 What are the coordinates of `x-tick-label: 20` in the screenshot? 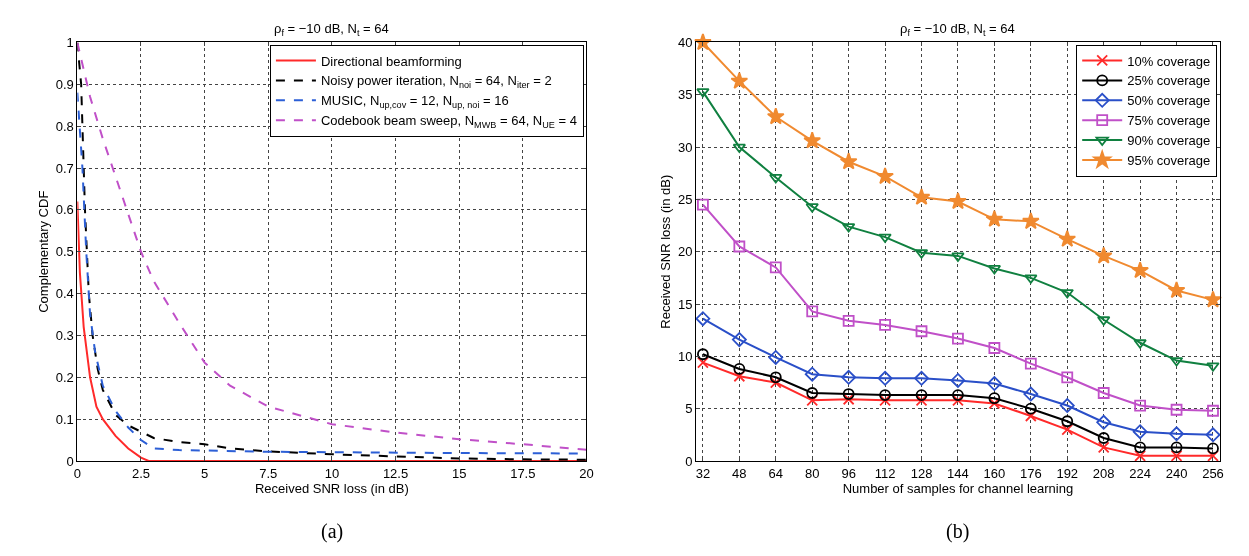 It's located at (586, 473).